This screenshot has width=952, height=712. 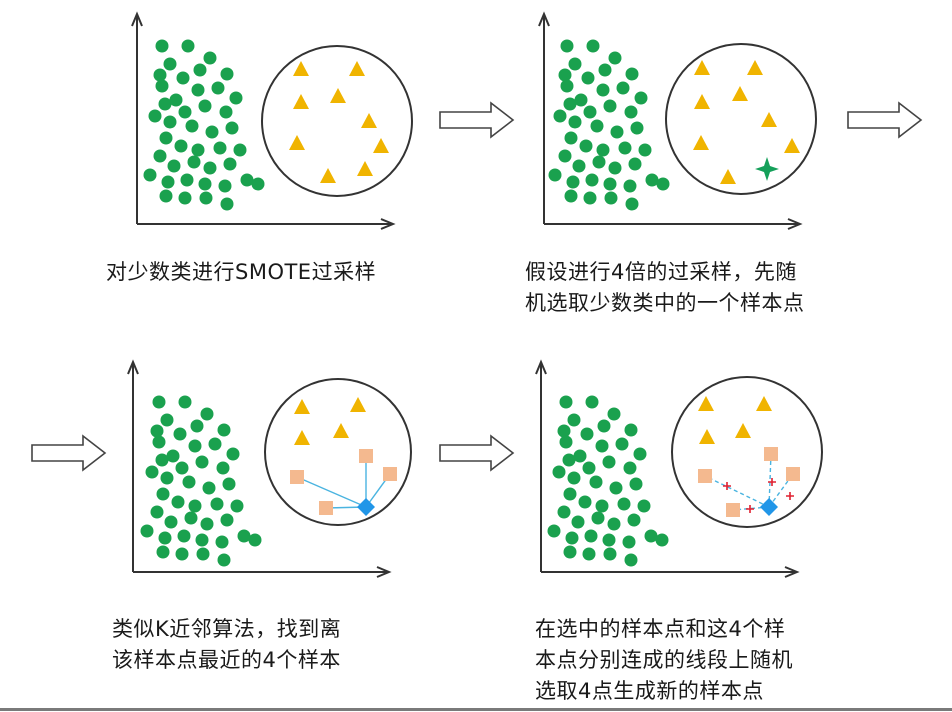 What do you see at coordinates (679, 468) in the screenshot?
I see `panel-step4` at bounding box center [679, 468].